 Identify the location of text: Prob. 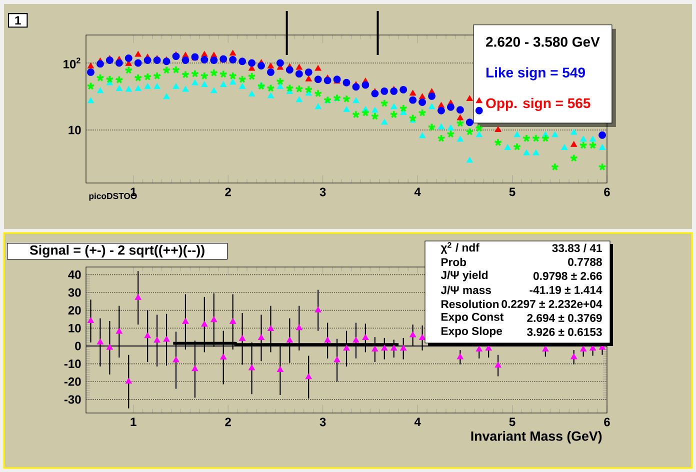
(453, 262).